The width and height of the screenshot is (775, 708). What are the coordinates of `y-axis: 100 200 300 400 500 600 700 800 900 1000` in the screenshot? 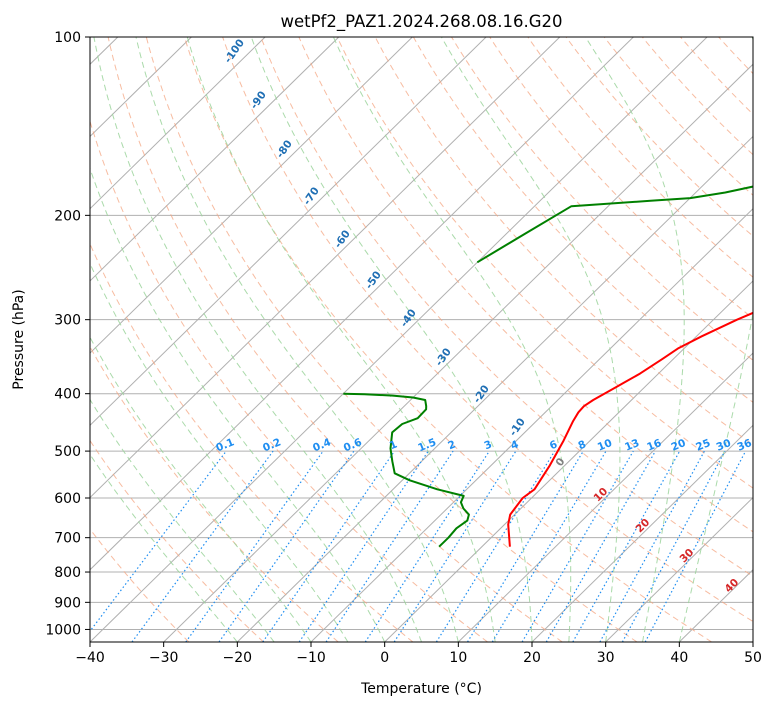 It's located at (67, 334).